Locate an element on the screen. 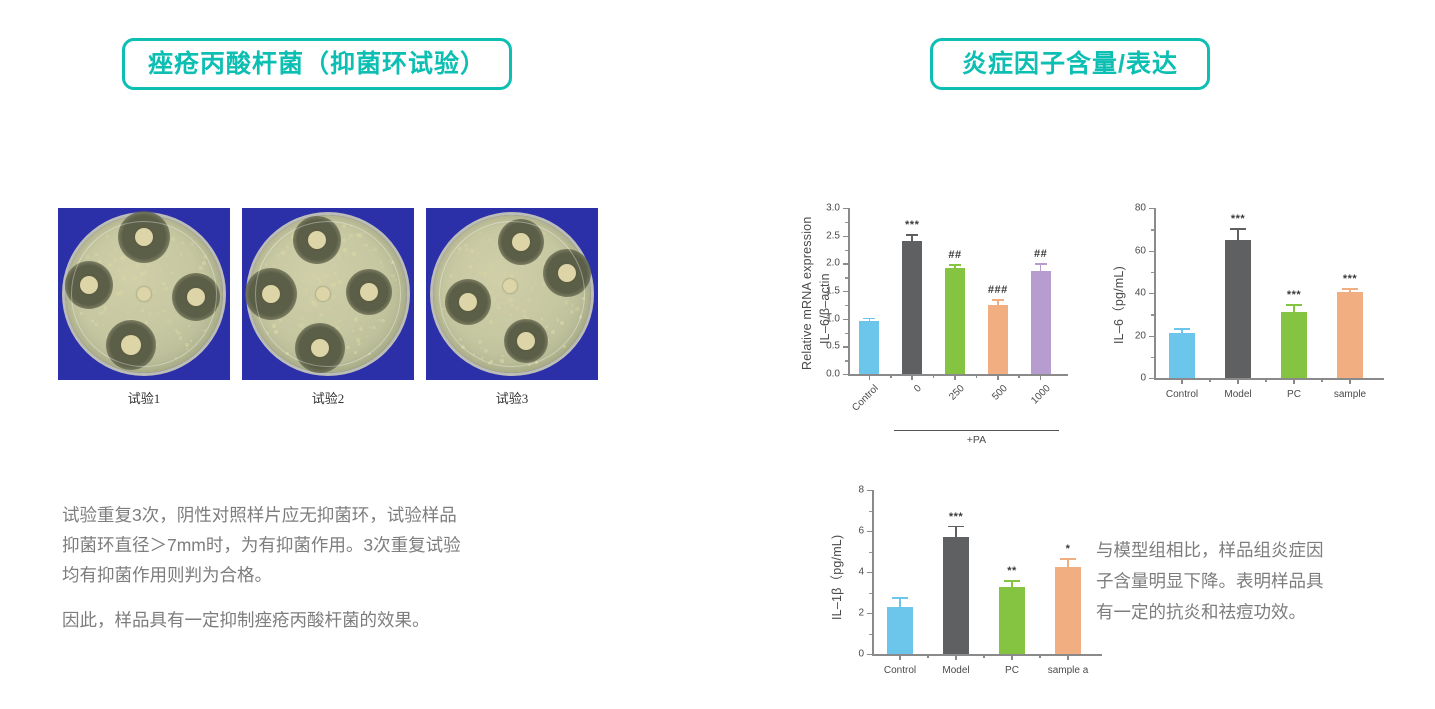 This screenshot has width=1435, height=709. y-axis-tick-label: 80 is located at coordinates (1140, 208).